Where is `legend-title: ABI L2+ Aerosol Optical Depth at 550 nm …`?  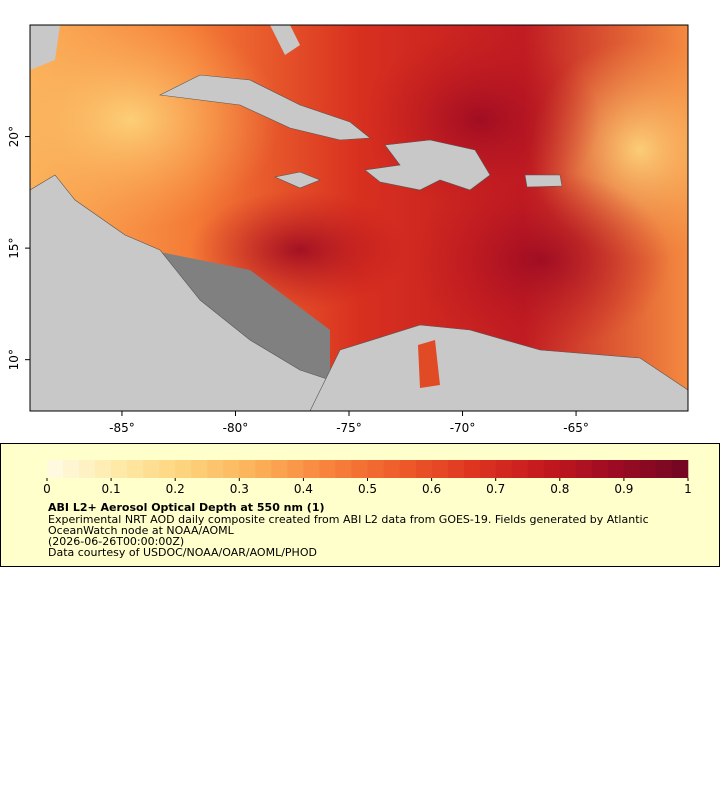 legend-title: ABI L2+ Aerosol Optical Depth at 550 nm … is located at coordinates (186, 507).